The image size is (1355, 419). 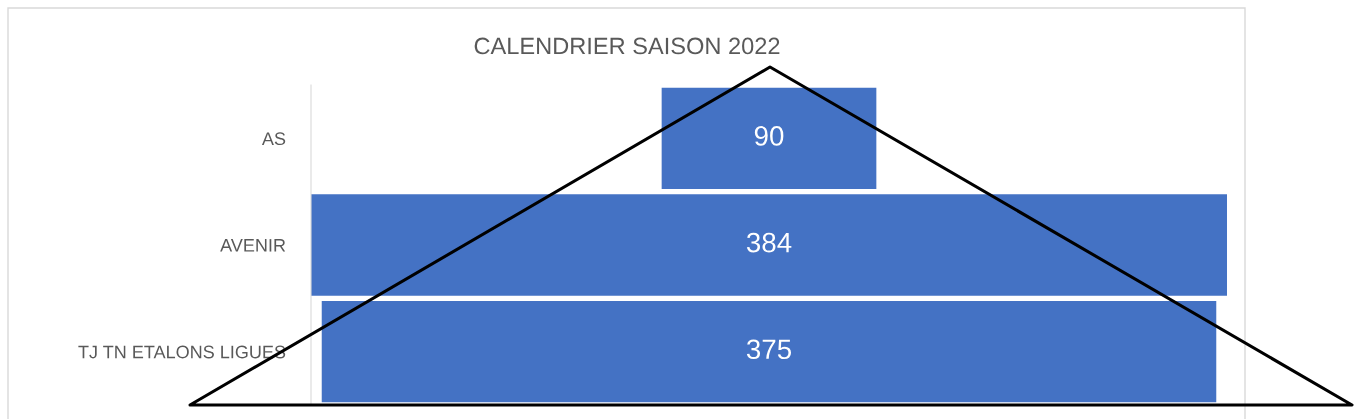 What do you see at coordinates (769, 349) in the screenshot?
I see `data-label: 375` at bounding box center [769, 349].